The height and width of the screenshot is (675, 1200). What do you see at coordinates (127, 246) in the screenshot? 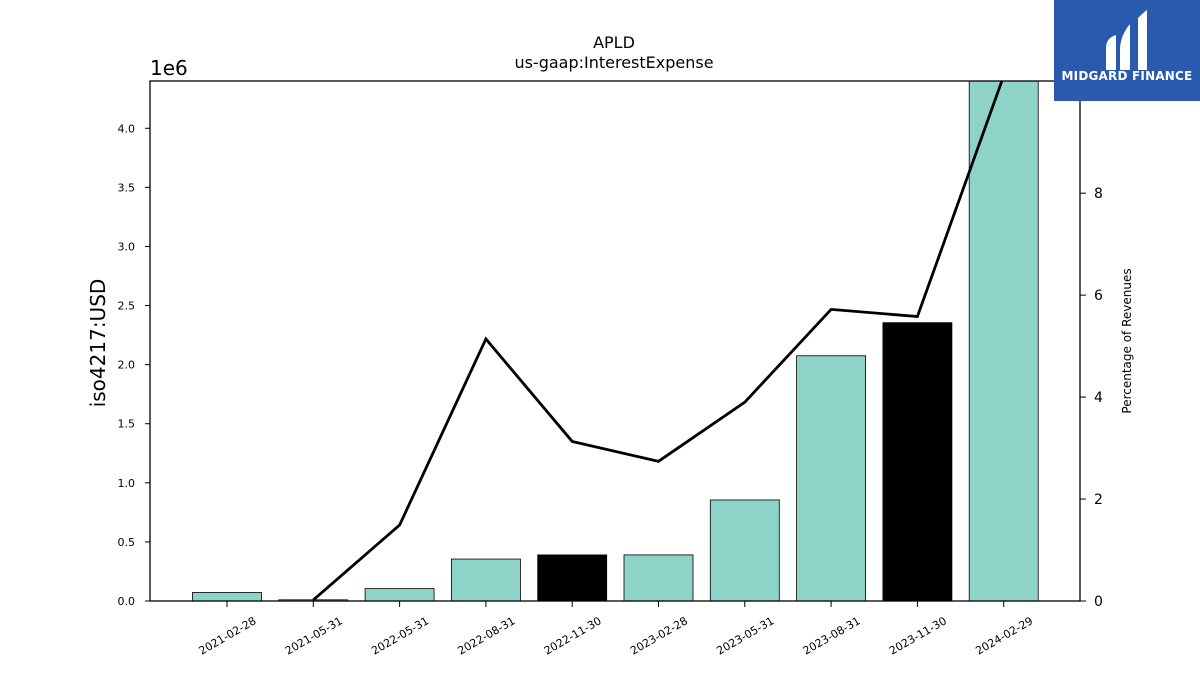
I see `y-tick-label: 3.0` at bounding box center [127, 246].